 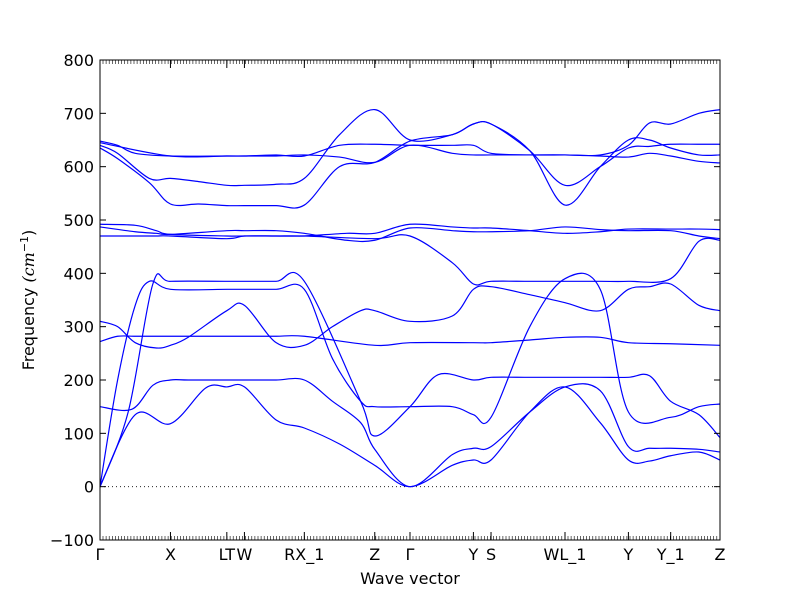 I want to click on y-tick-label: 600, so click(x=78, y=167).